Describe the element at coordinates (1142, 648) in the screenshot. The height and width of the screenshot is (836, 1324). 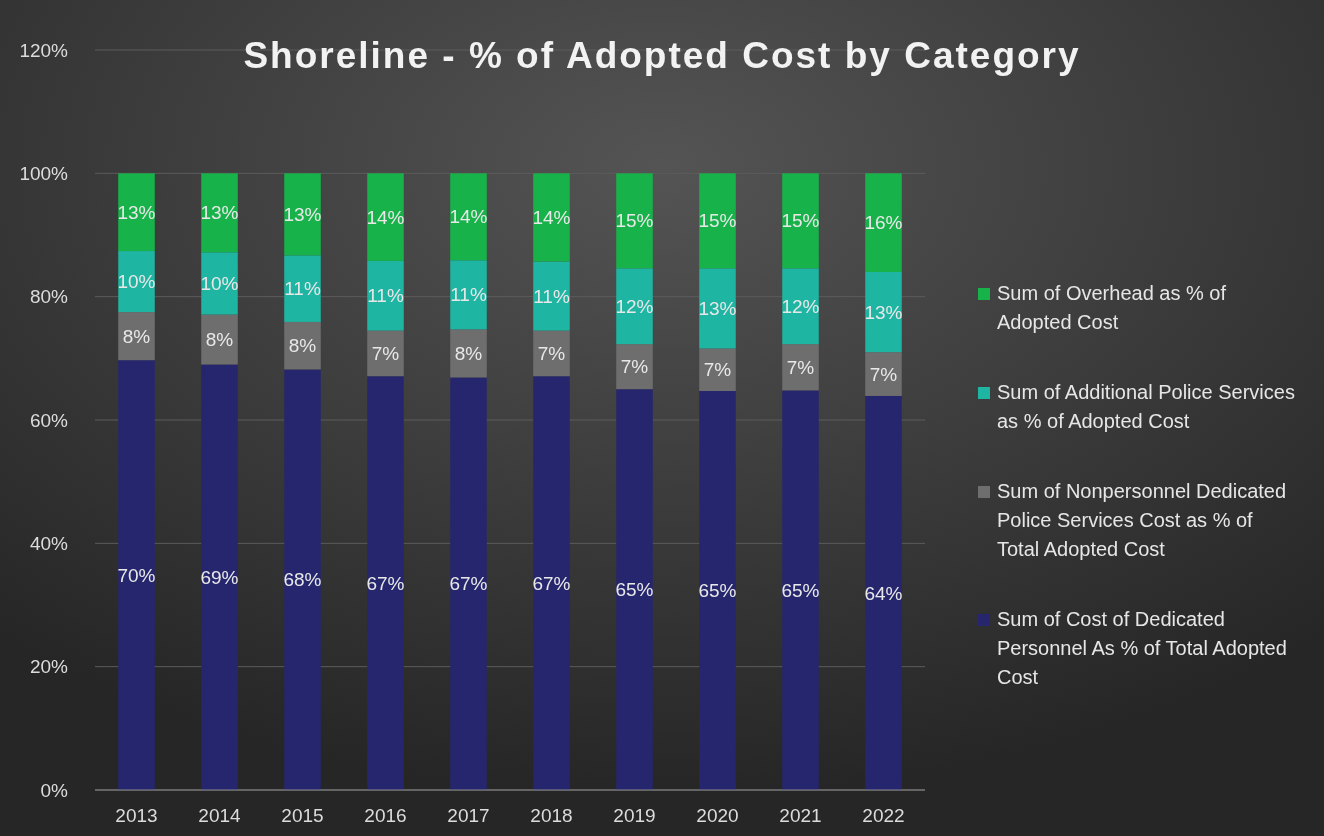
I see `legend-label: Sum of Cost of Dedicated Personnel As % of Total Adopted Cost` at that location.